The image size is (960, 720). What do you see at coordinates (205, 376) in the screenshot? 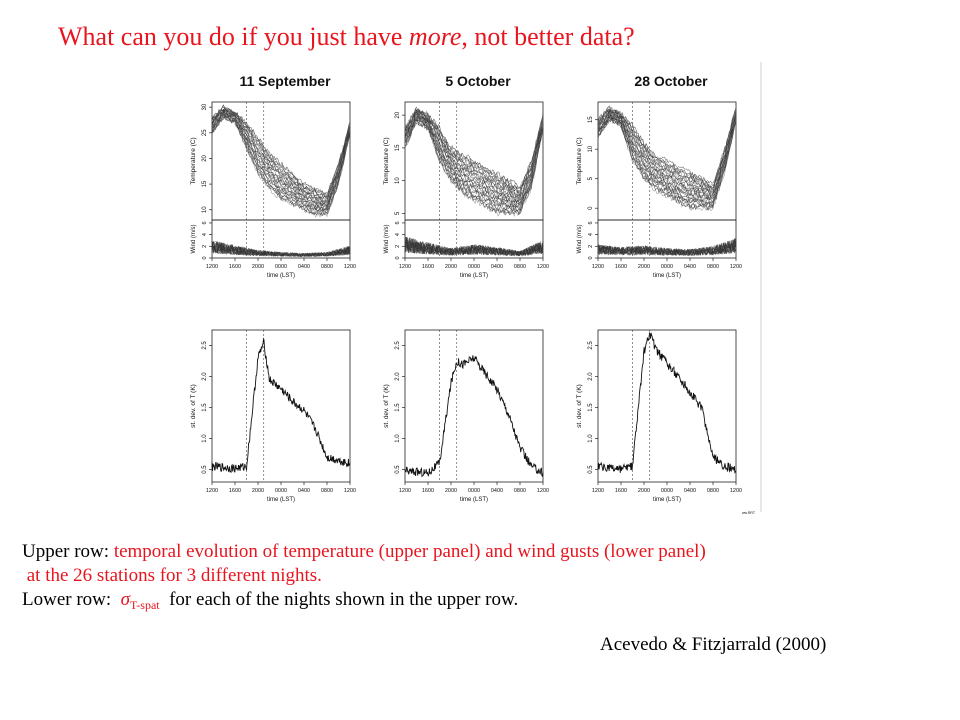
I see `stdev-ytick-label-0-3: 2.0` at bounding box center [205, 376].